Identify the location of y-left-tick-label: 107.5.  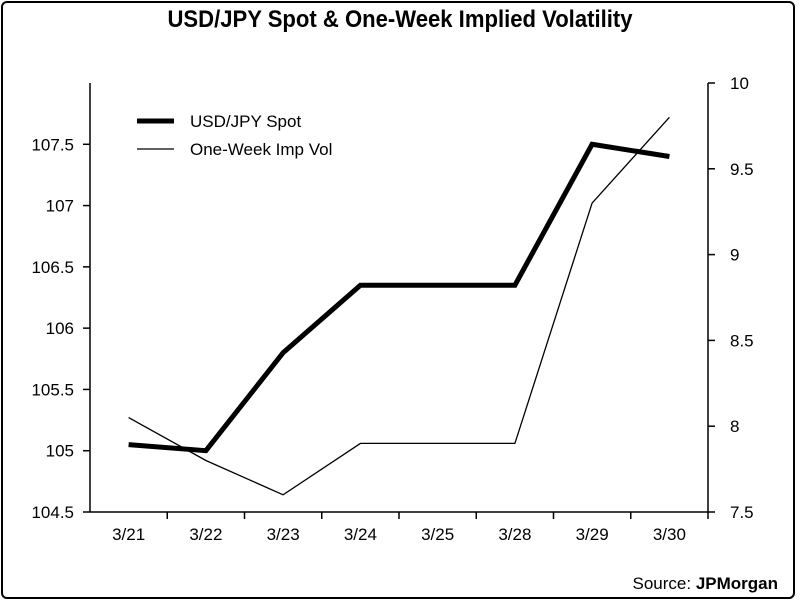
(52, 144).